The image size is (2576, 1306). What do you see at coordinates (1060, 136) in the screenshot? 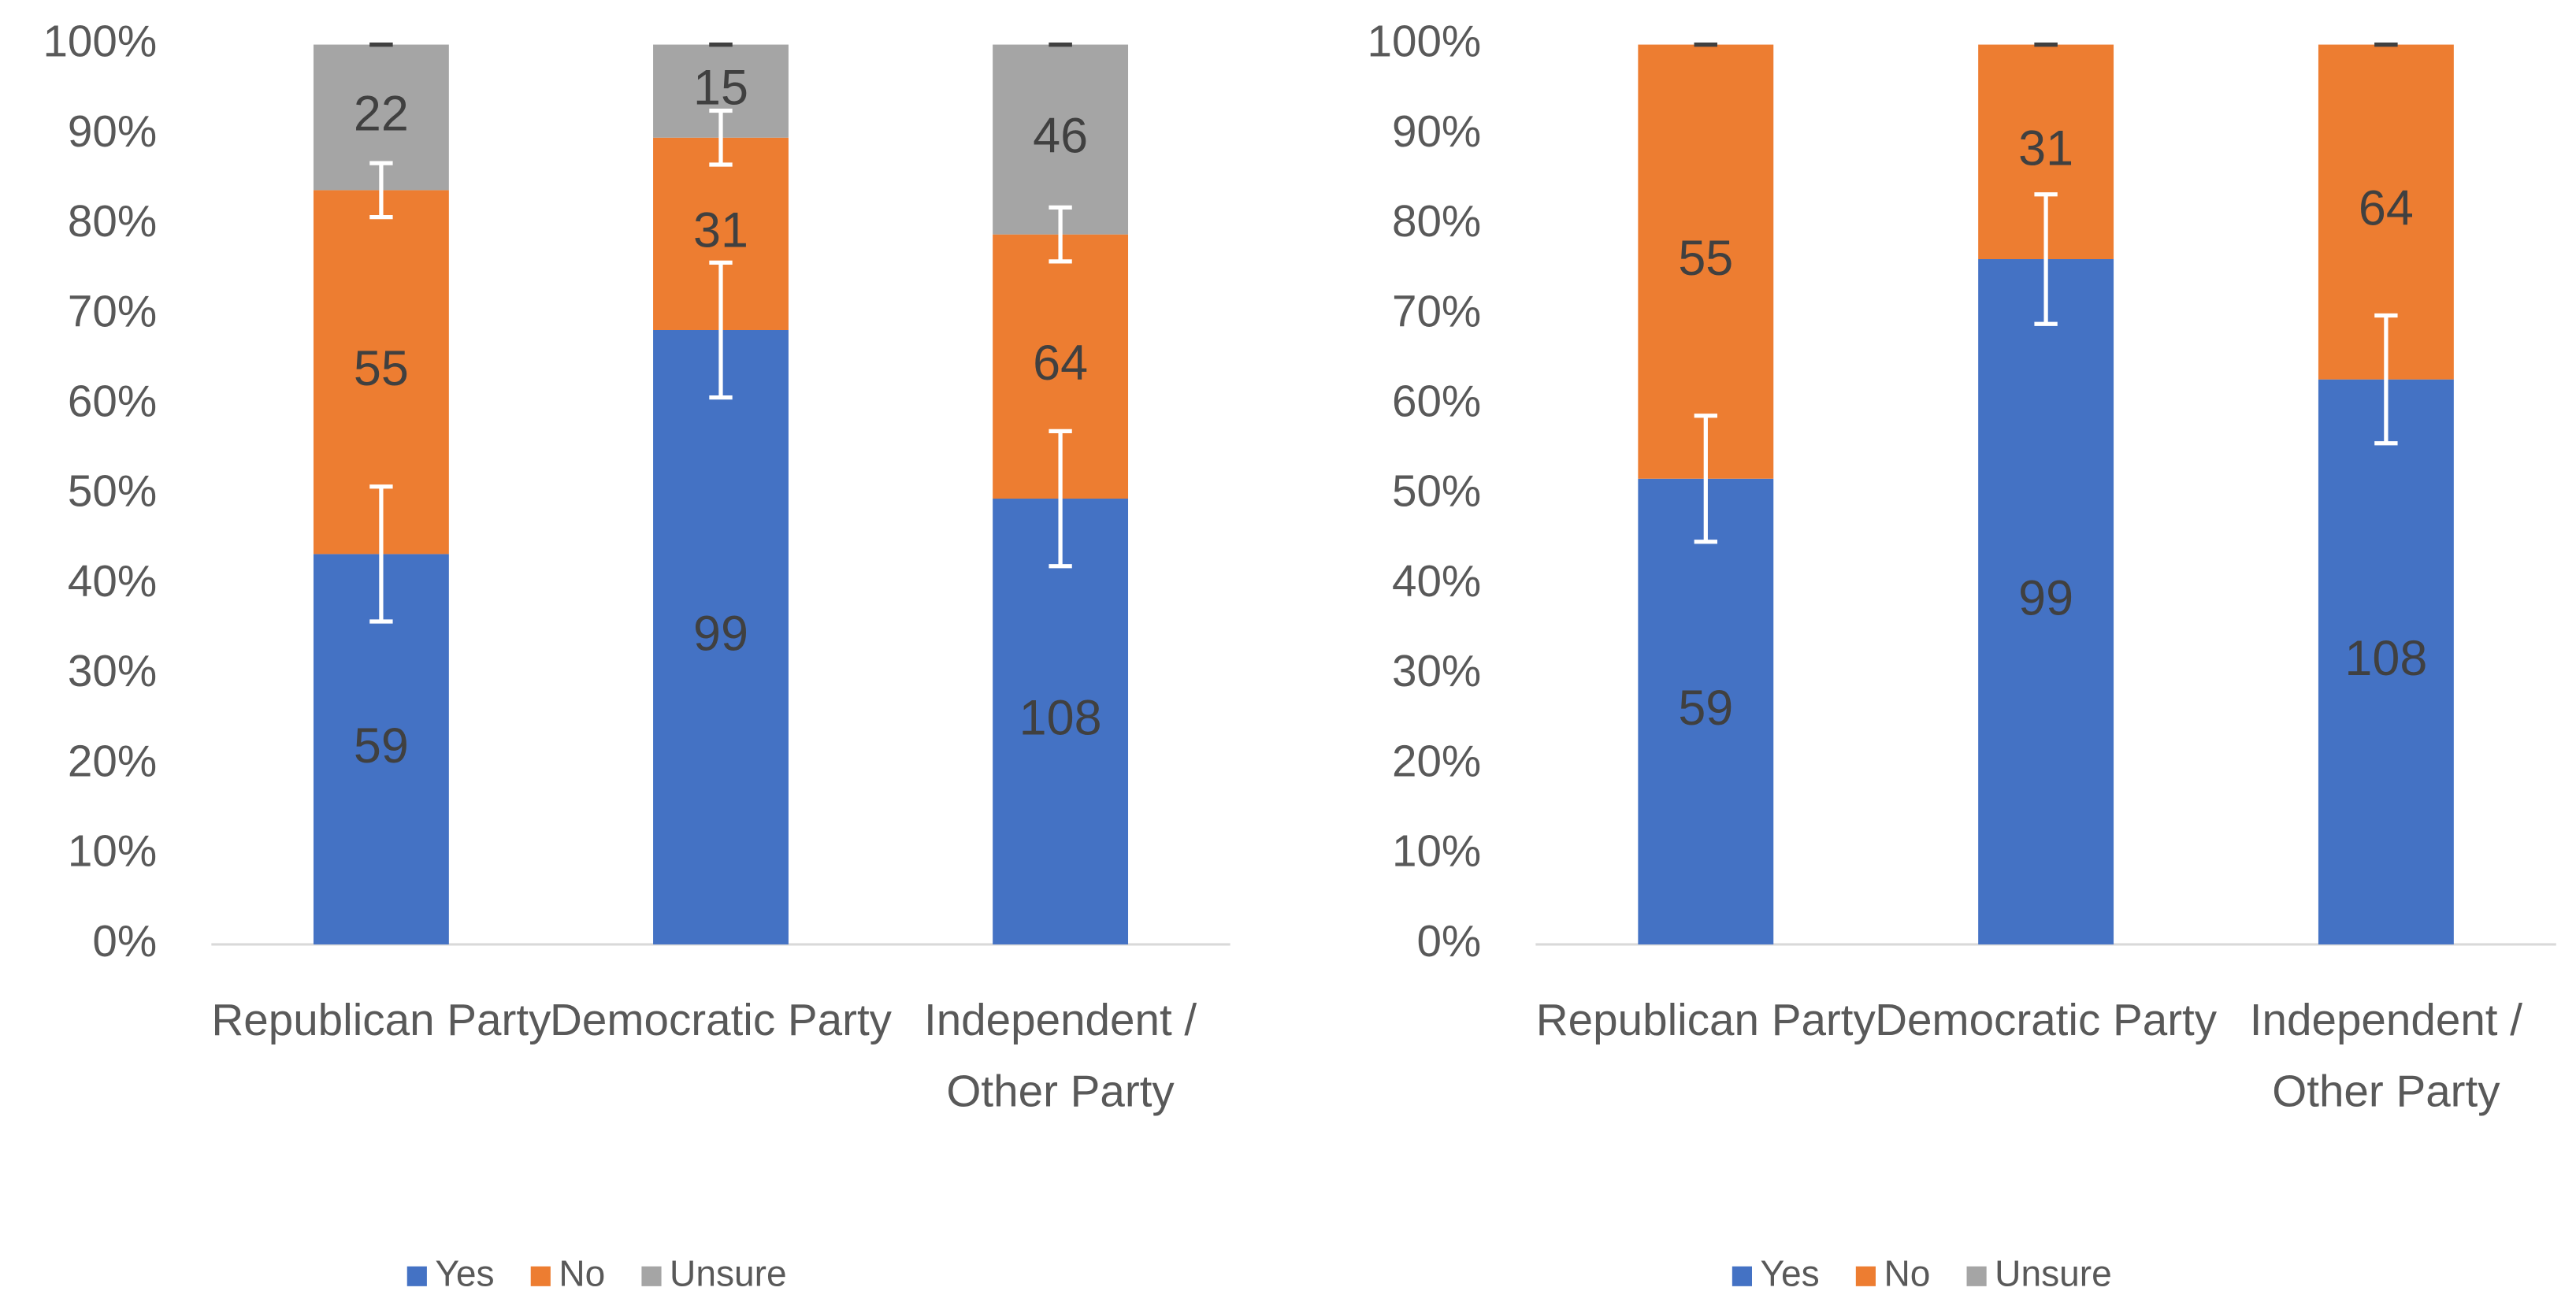
I see `data-label: 46` at bounding box center [1060, 136].